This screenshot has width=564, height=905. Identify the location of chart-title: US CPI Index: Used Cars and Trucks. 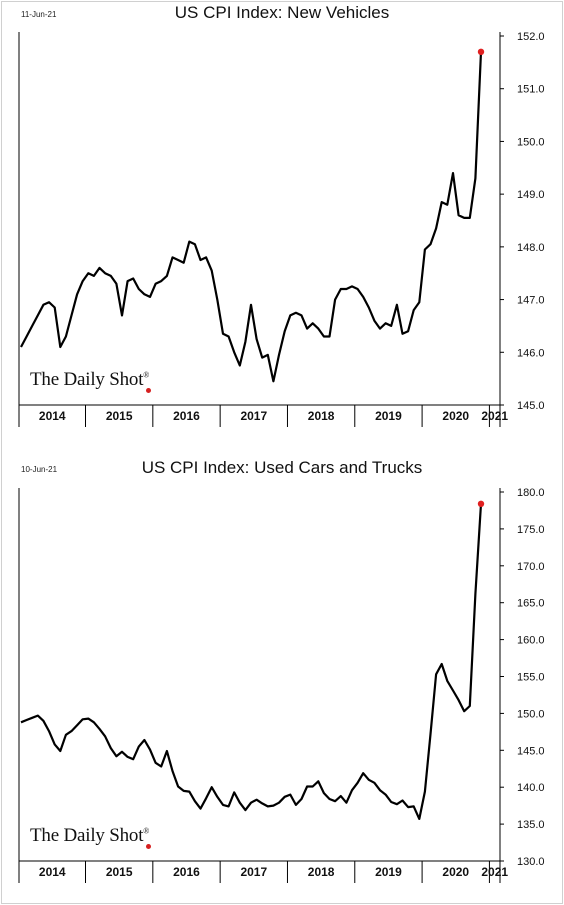
(282, 467).